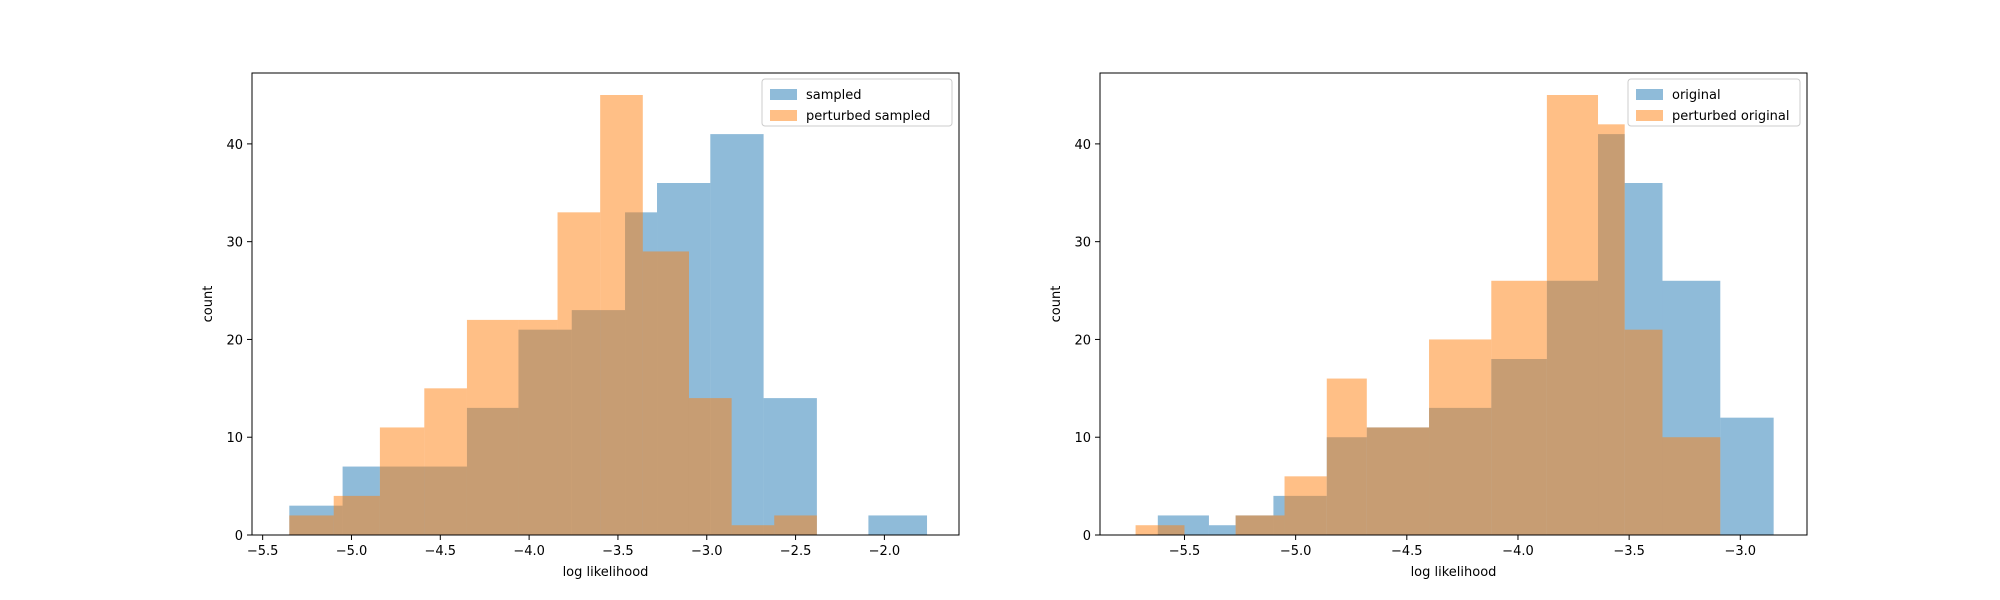 The width and height of the screenshot is (2000, 600). What do you see at coordinates (1731, 116) in the screenshot?
I see `legend-label: perturbed original` at bounding box center [1731, 116].